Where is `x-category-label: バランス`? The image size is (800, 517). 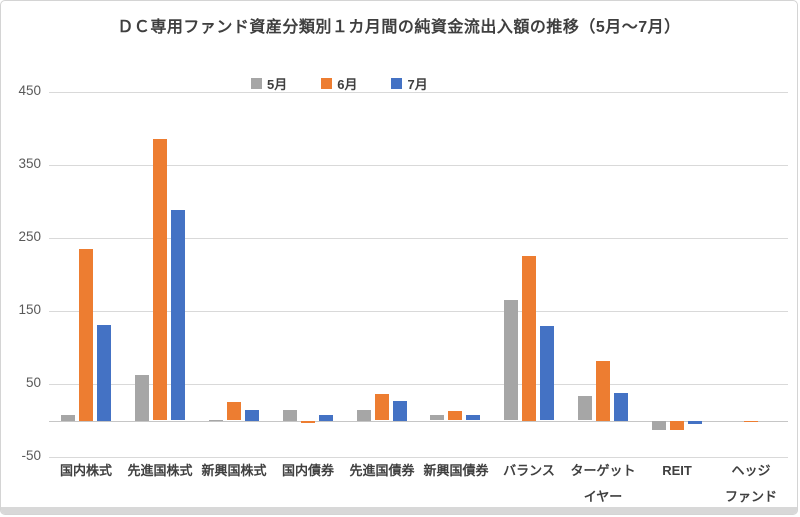 x-category-label: バランス is located at coordinates (529, 470).